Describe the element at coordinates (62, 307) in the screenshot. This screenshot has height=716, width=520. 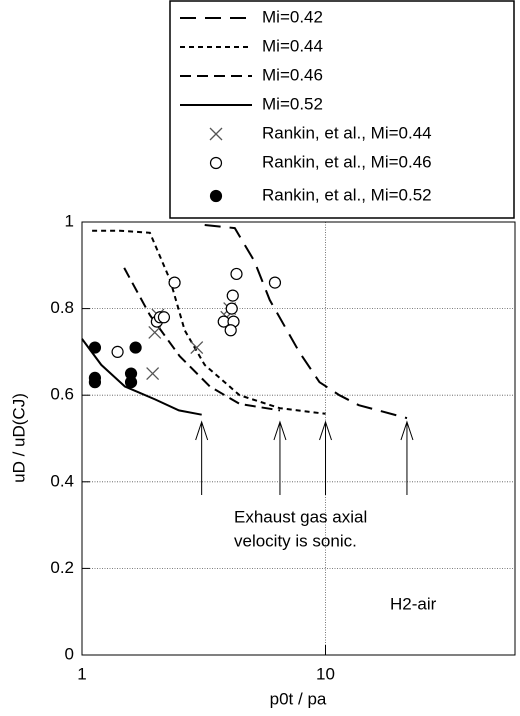
I see `y-tick-label: 0.8` at that location.